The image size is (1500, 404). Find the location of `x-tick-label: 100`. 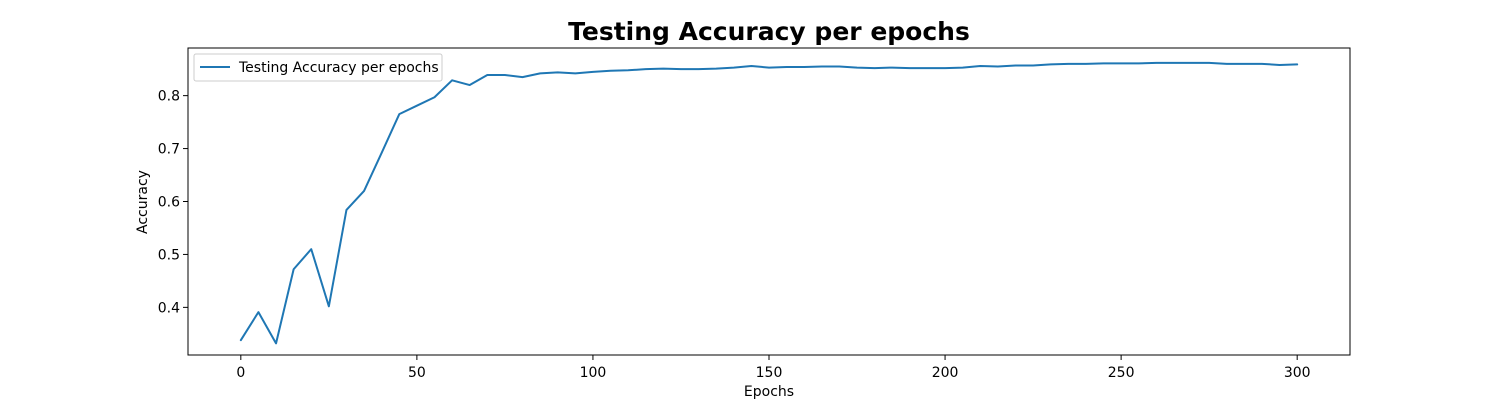

x-tick-label: 100 is located at coordinates (593, 373).